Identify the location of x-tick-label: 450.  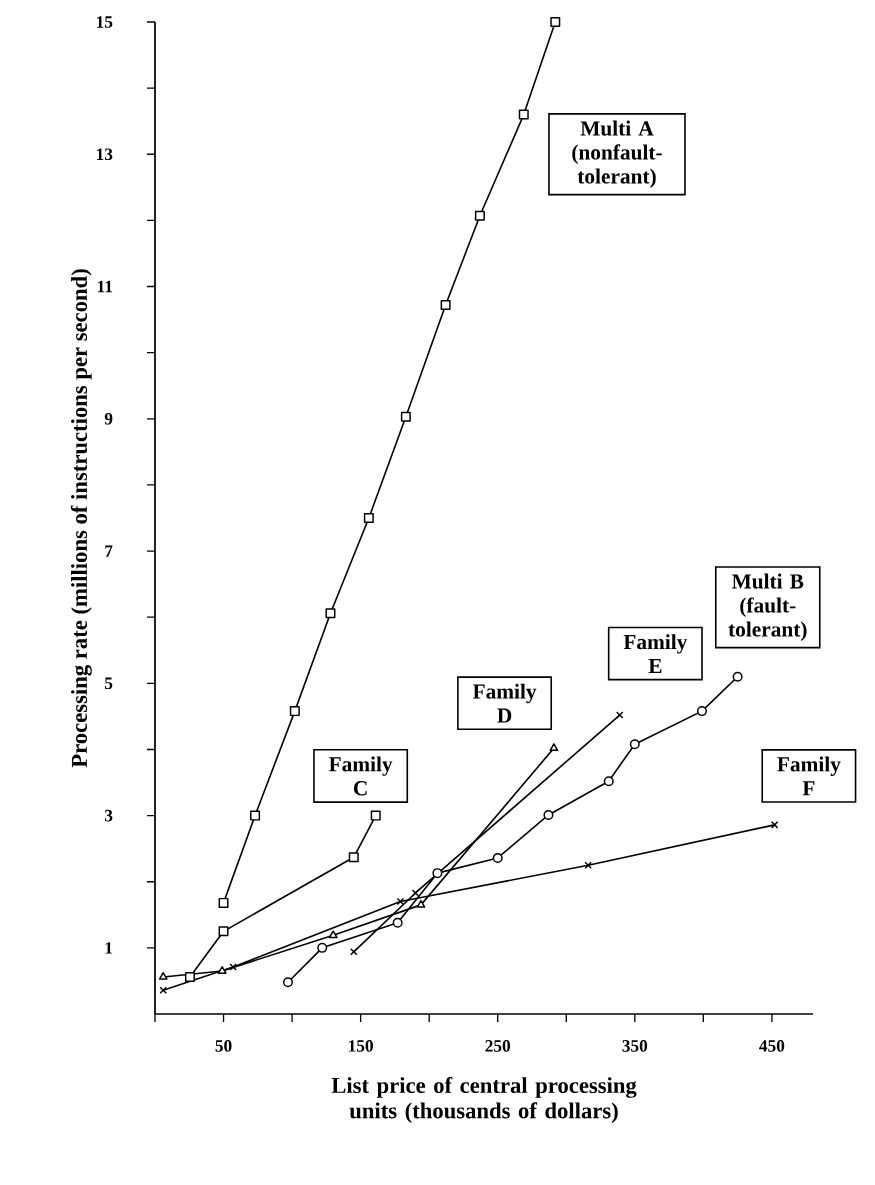
(772, 1046).